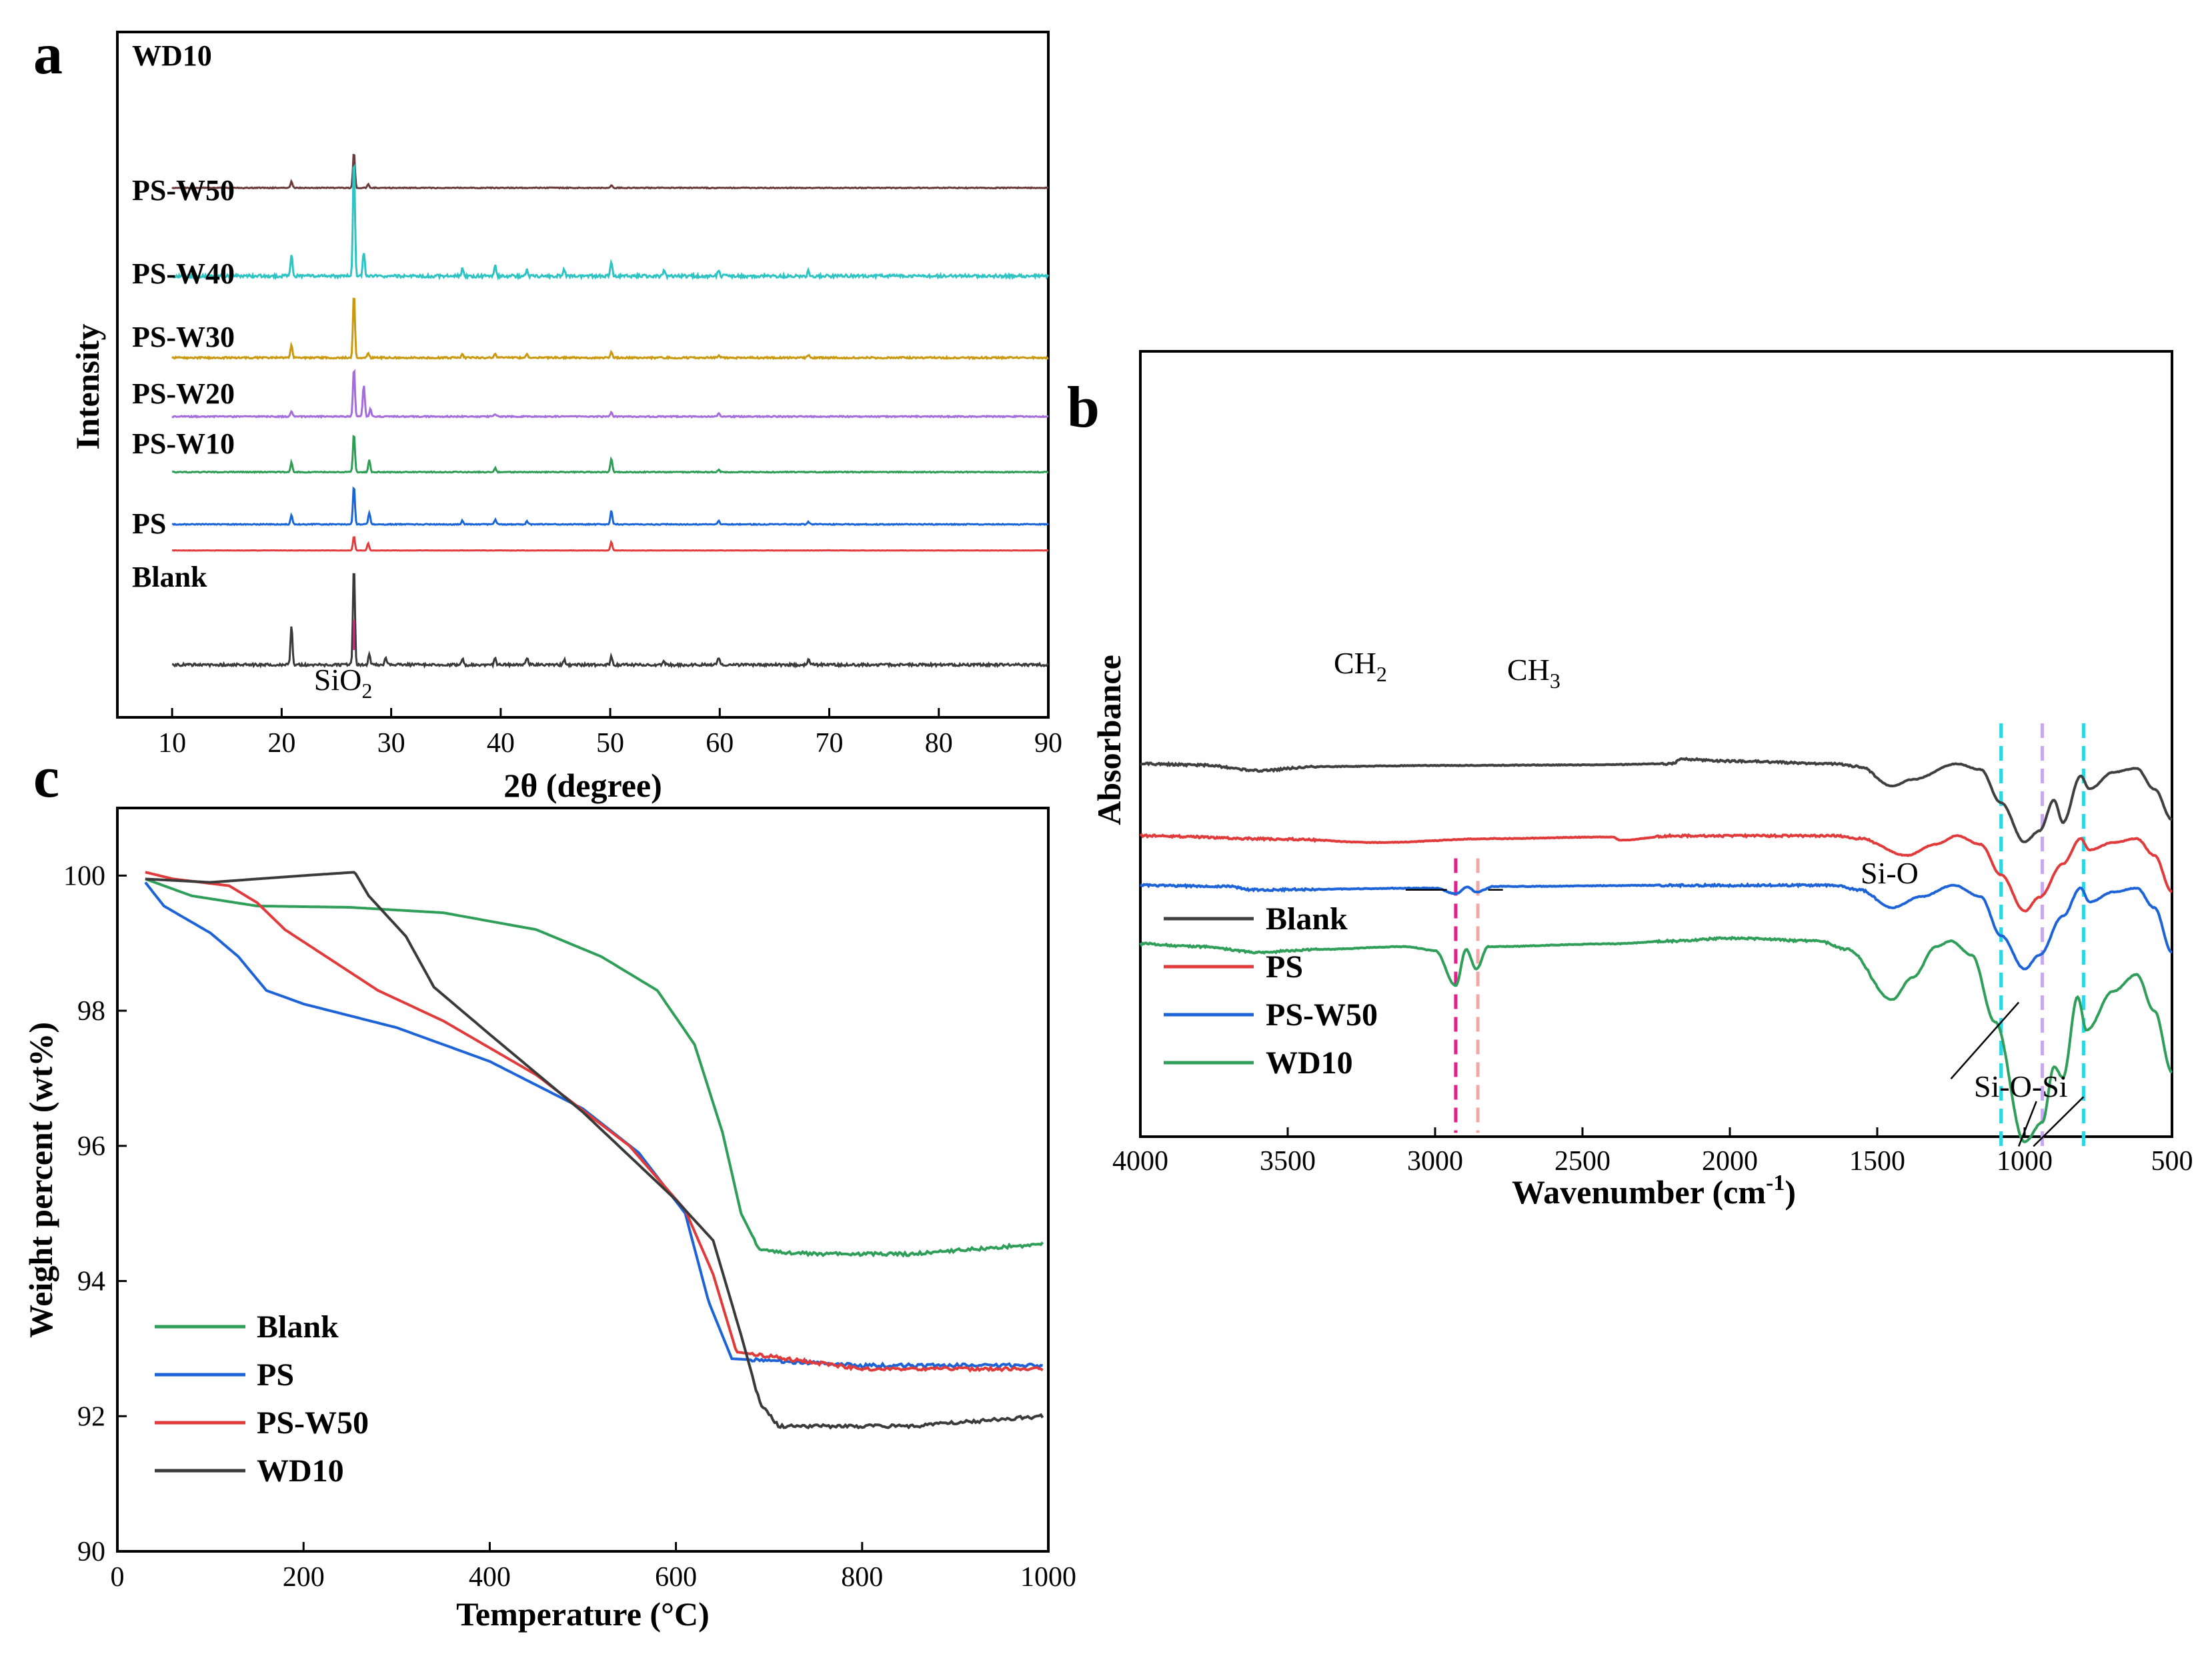 The height and width of the screenshot is (1656, 2212). Describe the element at coordinates (1656, 800) in the screenshot. I see `panel-b-series-blank` at that location.